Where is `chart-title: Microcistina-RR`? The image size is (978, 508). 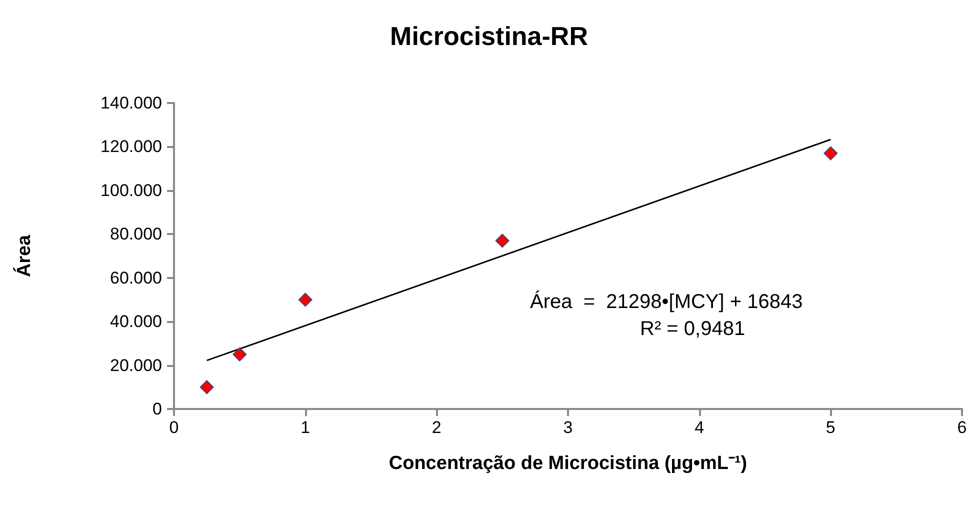
chart-title: Microcistina-RR is located at coordinates (489, 36).